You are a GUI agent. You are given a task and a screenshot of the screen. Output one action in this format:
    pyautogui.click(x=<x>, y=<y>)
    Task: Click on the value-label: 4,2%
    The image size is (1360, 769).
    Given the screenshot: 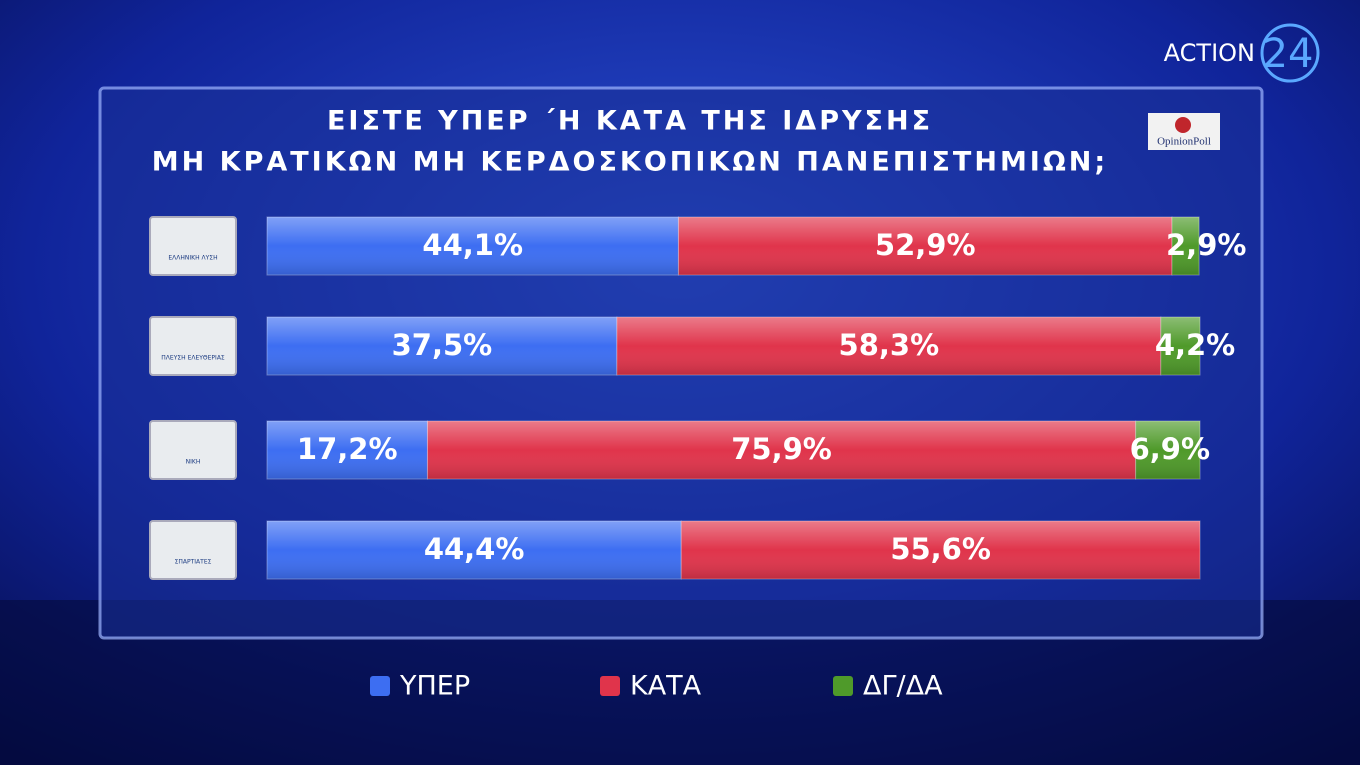 What is the action you would take?
    pyautogui.click(x=1195, y=345)
    